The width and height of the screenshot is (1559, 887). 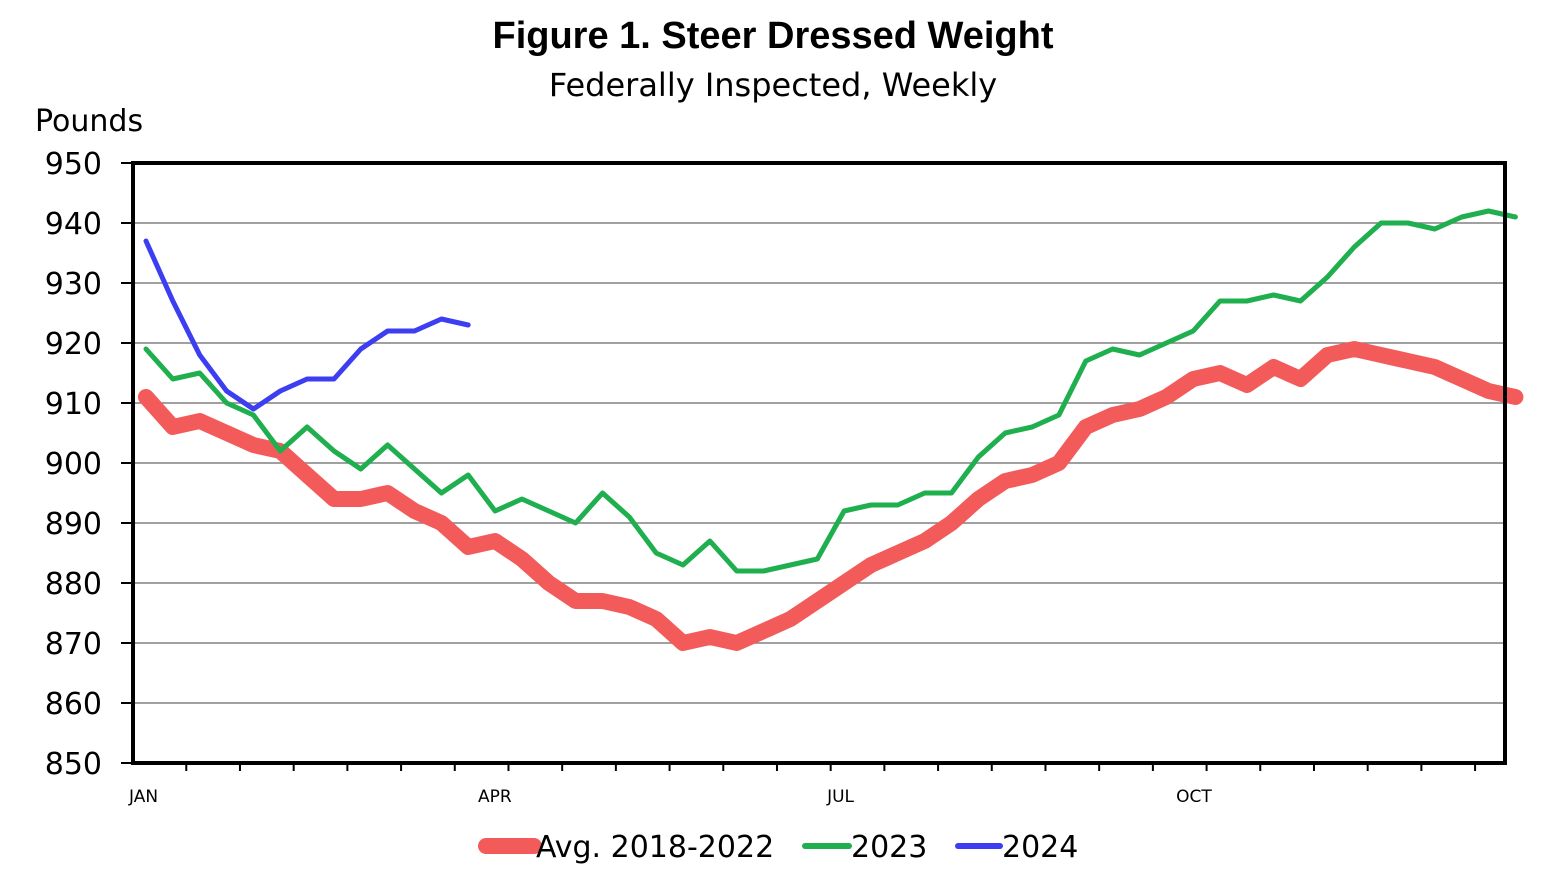 I want to click on y-axis-ticks: 850 860 870 880 890 900 910 920 930 940 950, so click(x=89, y=464).